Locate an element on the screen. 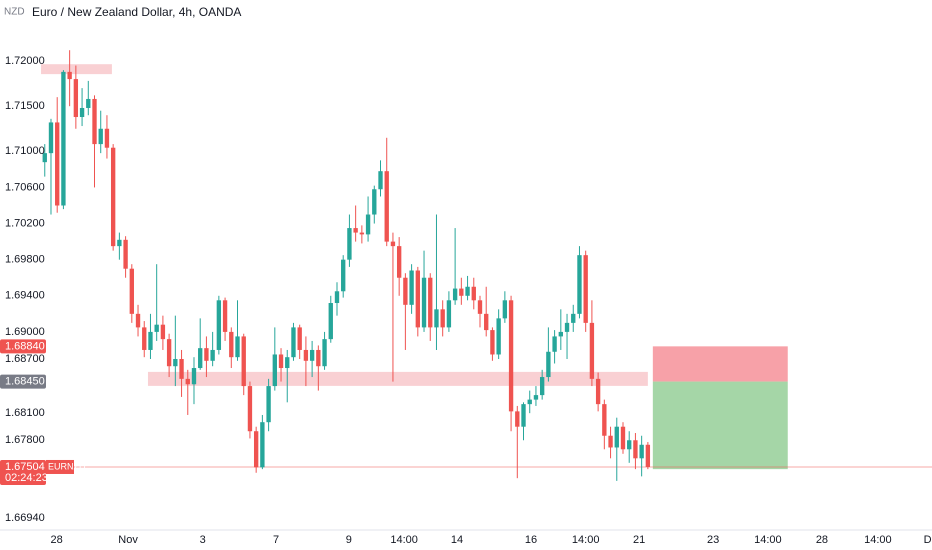  y-tick-label: 1.69800 is located at coordinates (25, 260).